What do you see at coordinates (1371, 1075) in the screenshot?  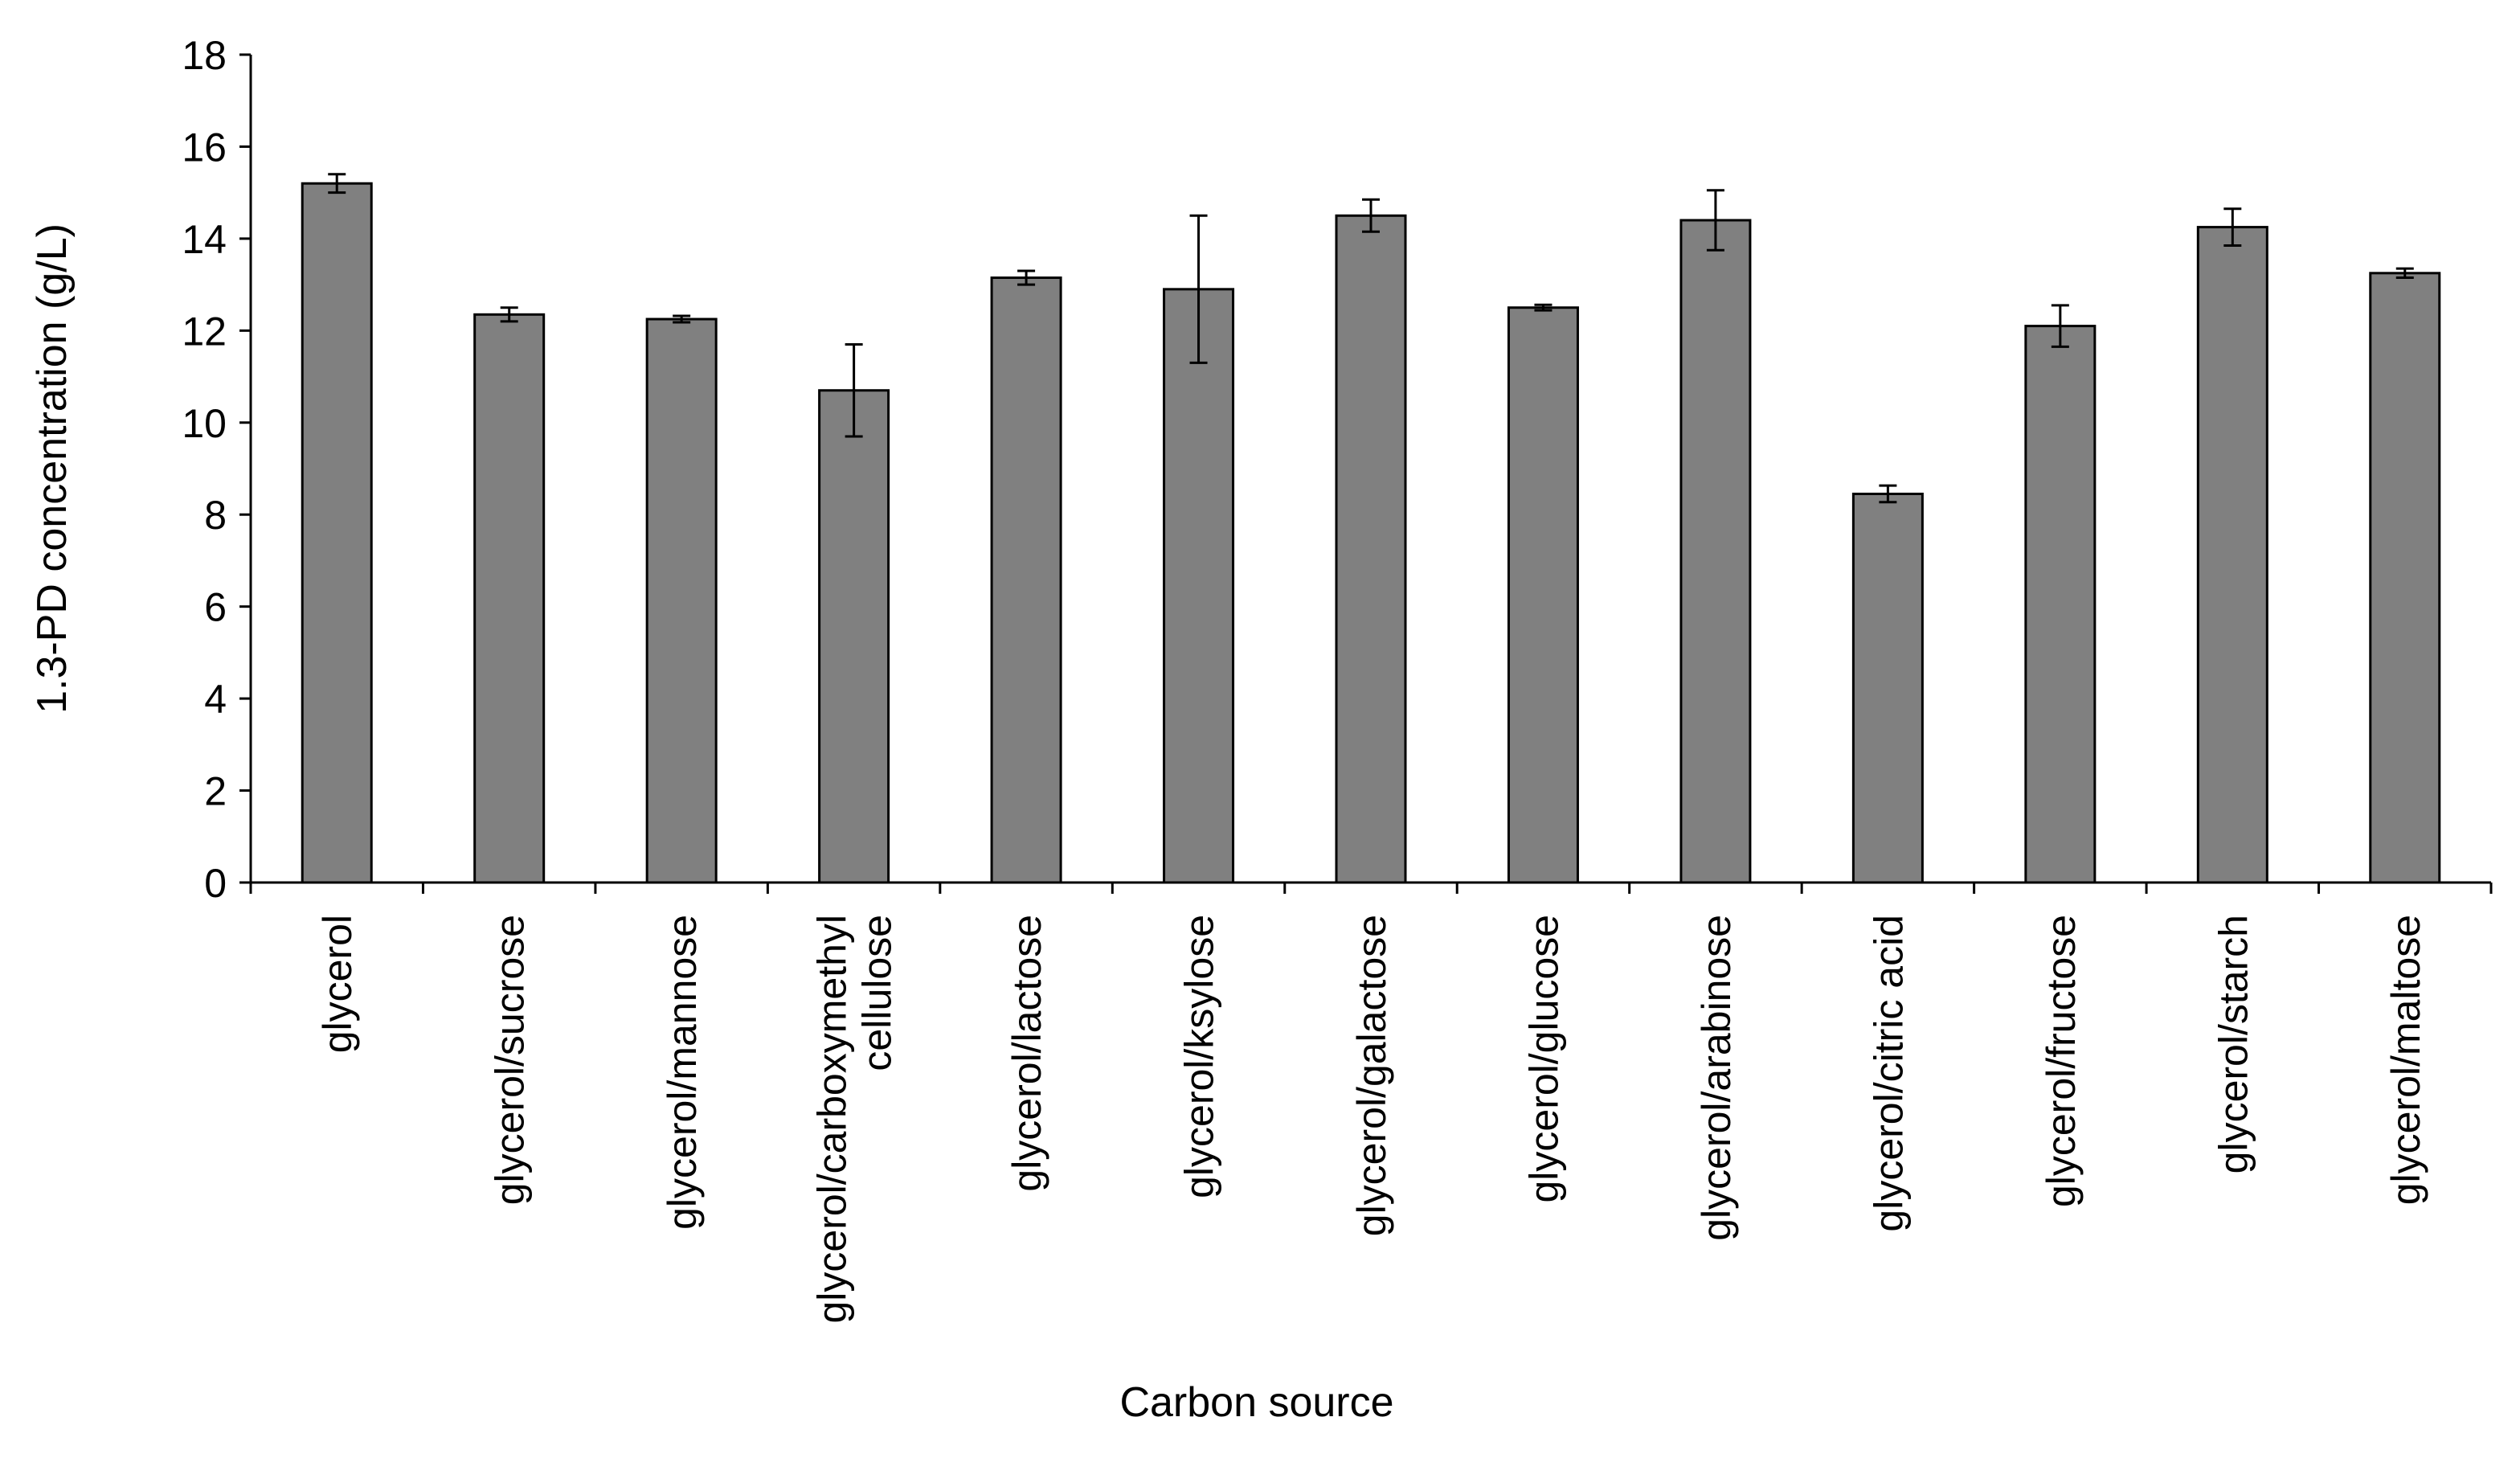 I see `x-tick-label: glycerol/galactose` at bounding box center [1371, 1075].